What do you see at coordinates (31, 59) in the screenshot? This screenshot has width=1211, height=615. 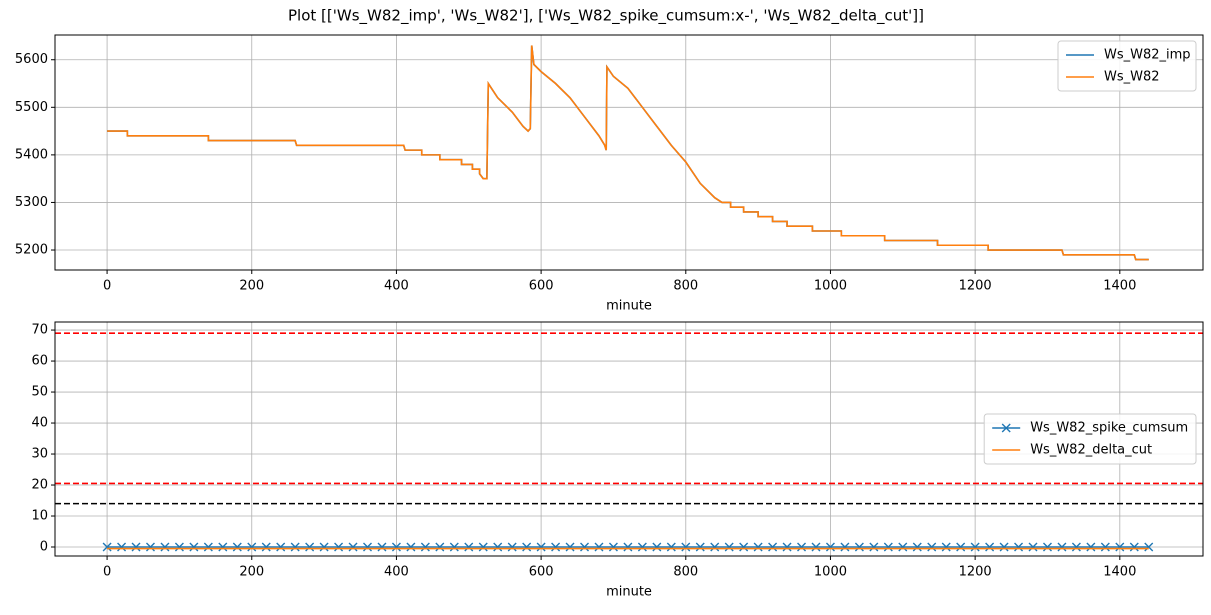 I see `y-tick-label: 5600` at bounding box center [31, 59].